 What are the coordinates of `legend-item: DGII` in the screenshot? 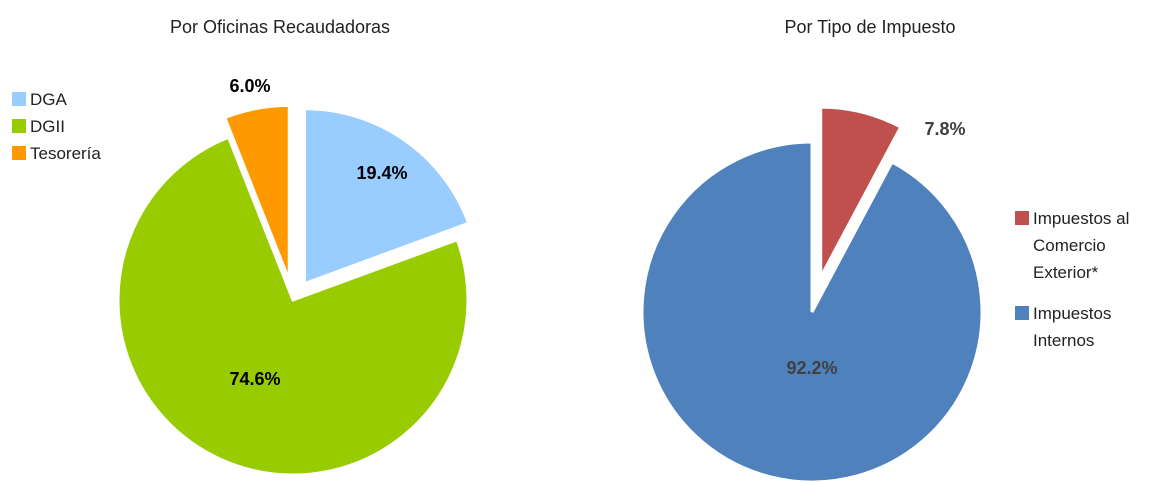 It's located at (92, 126).